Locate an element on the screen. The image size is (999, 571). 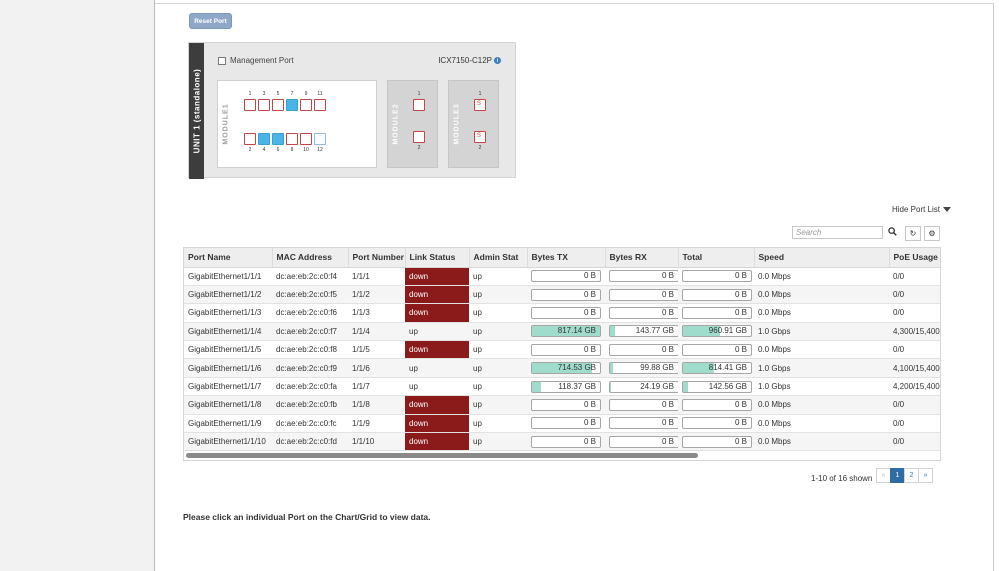
link-status: up is located at coordinates (437, 368).